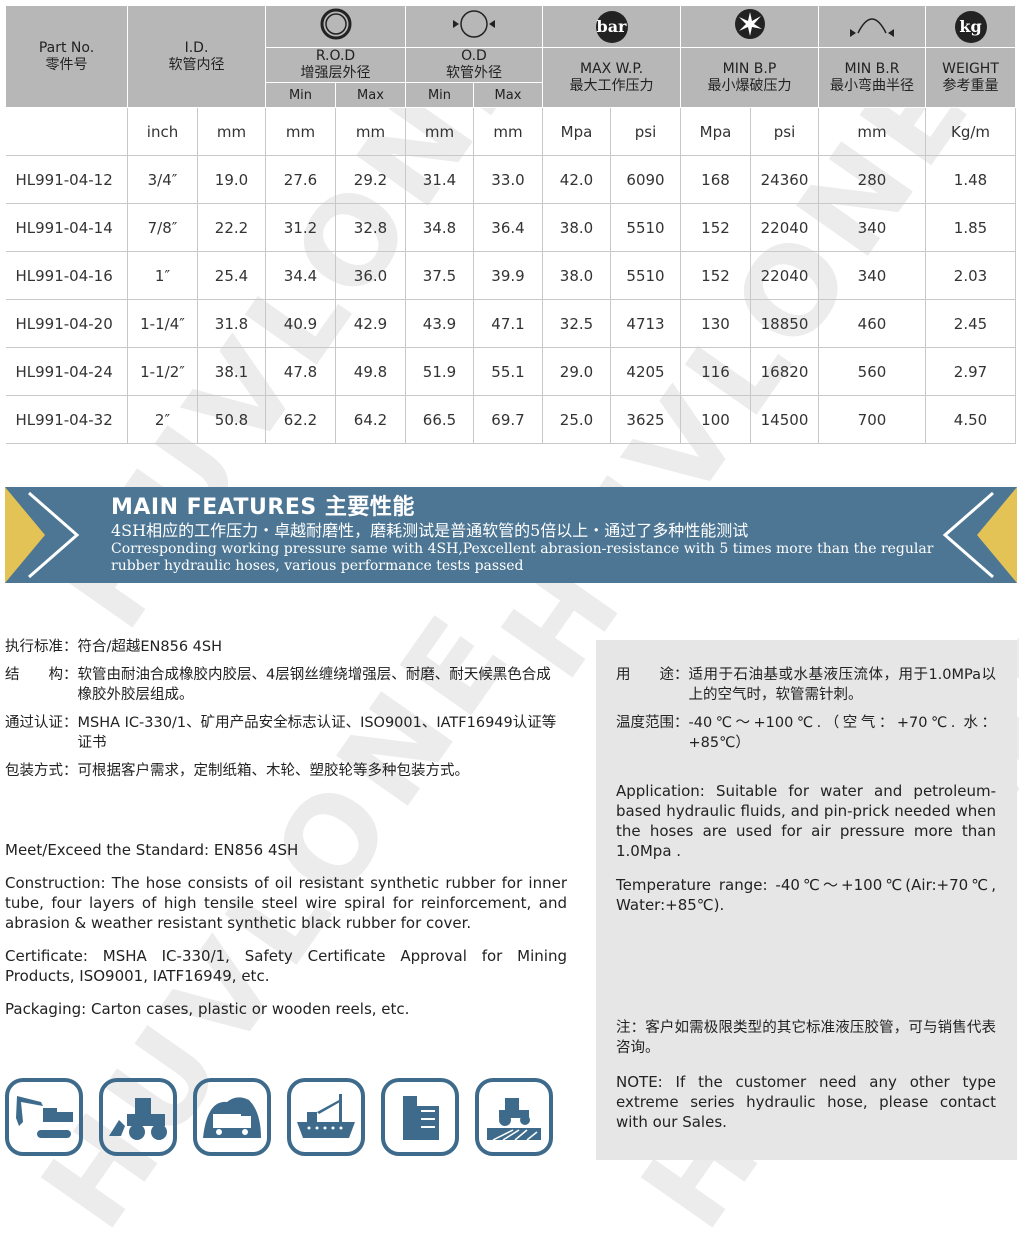 The width and height of the screenshot is (1019, 1253). What do you see at coordinates (232, 1117) in the screenshot?
I see `mining-truck-icon` at bounding box center [232, 1117].